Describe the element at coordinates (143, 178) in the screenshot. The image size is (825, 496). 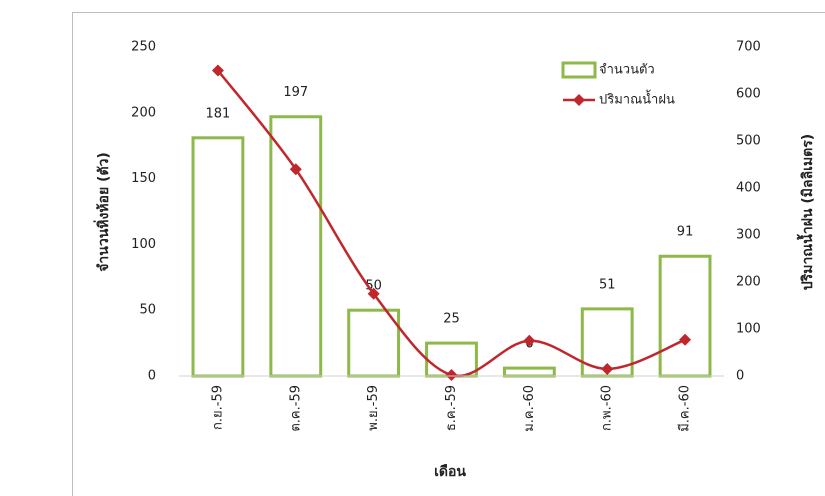
I see `y-tick-label: 150` at that location.